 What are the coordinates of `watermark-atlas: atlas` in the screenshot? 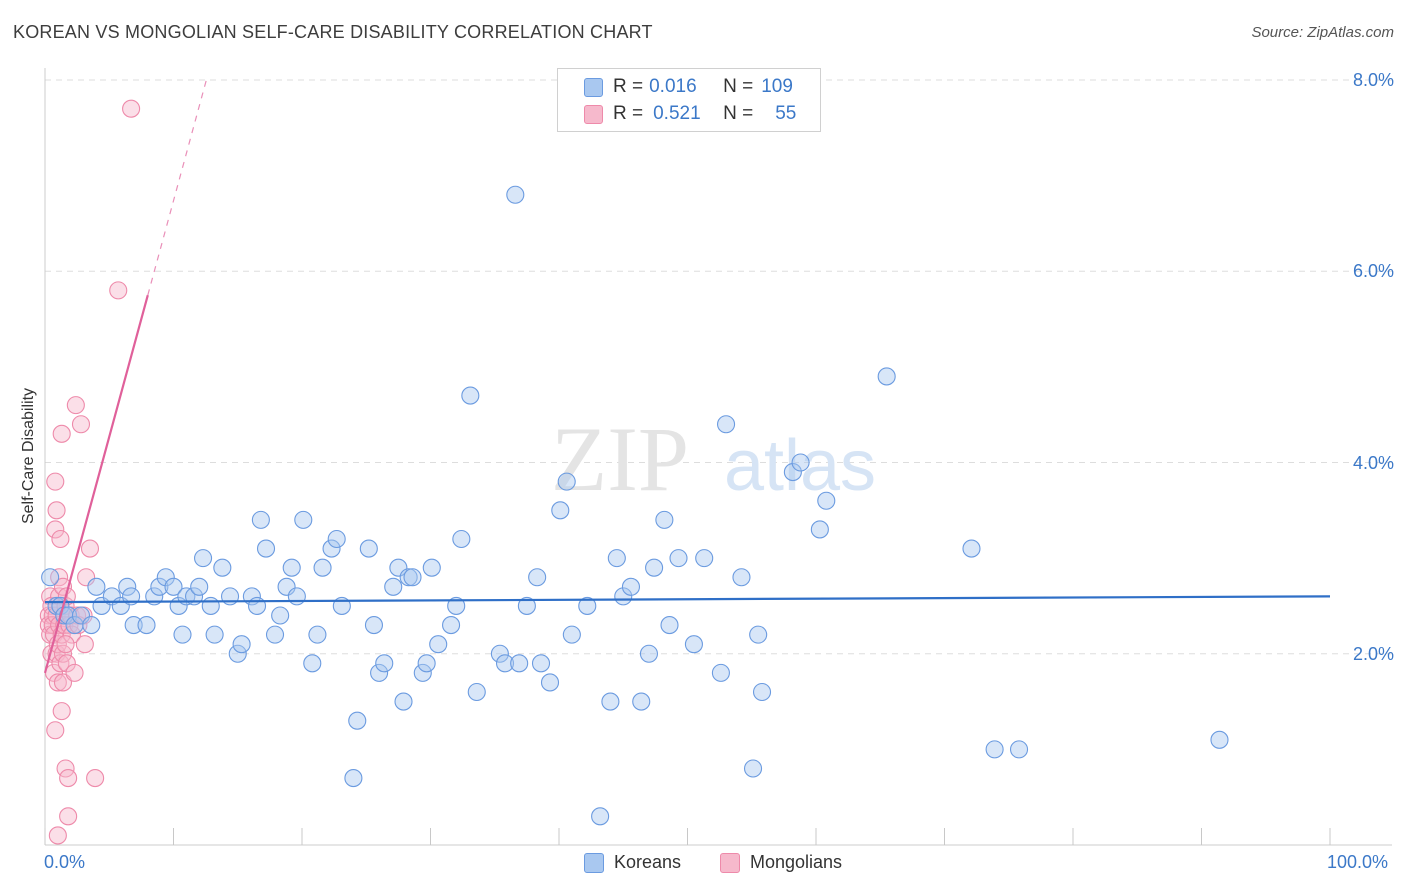 It's located at (800, 466).